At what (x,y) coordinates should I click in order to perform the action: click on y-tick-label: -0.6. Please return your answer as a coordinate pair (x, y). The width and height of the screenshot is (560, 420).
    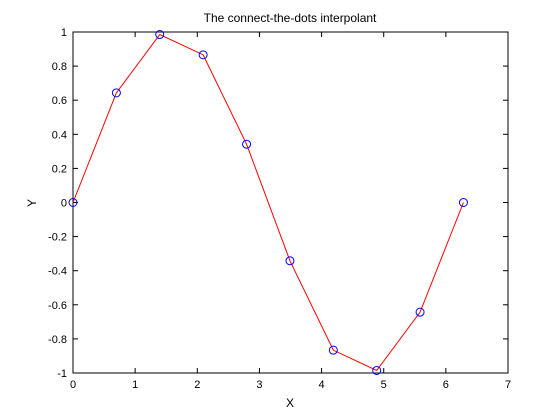
    Looking at the image, I should click on (57, 306).